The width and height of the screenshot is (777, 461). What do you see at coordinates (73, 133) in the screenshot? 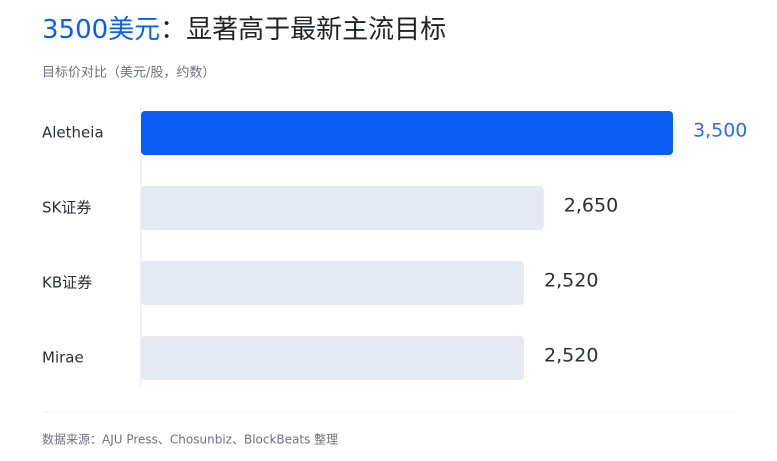
I see `category-label: Aletheia` at bounding box center [73, 133].